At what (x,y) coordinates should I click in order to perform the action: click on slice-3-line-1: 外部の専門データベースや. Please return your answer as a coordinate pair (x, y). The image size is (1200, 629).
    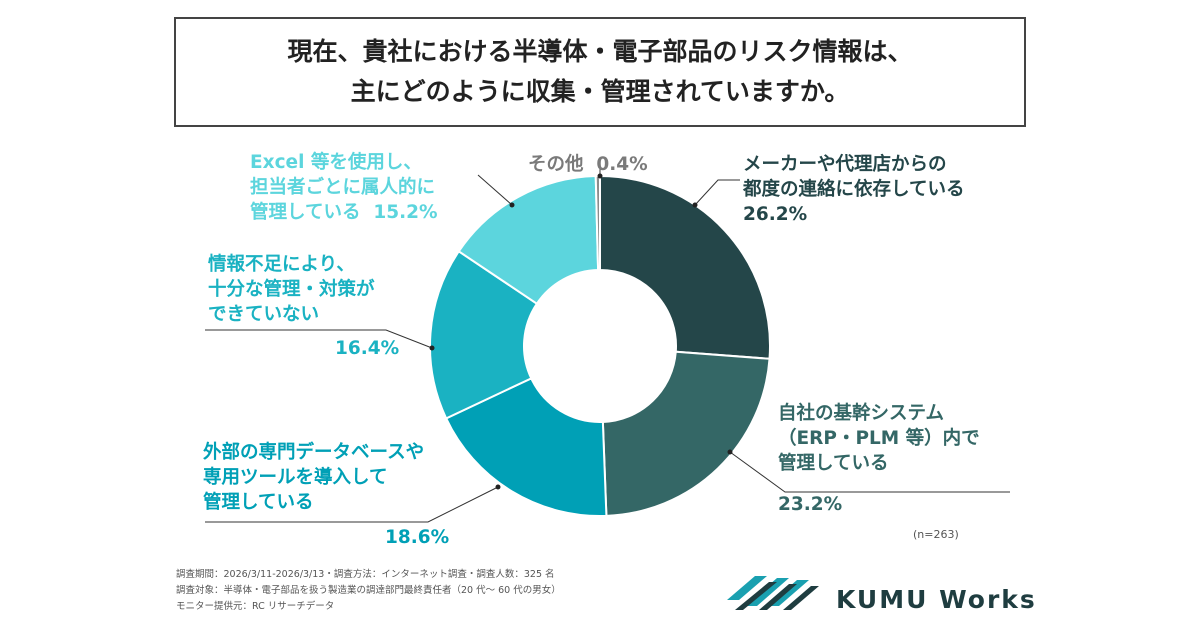
    Looking at the image, I should click on (314, 452).